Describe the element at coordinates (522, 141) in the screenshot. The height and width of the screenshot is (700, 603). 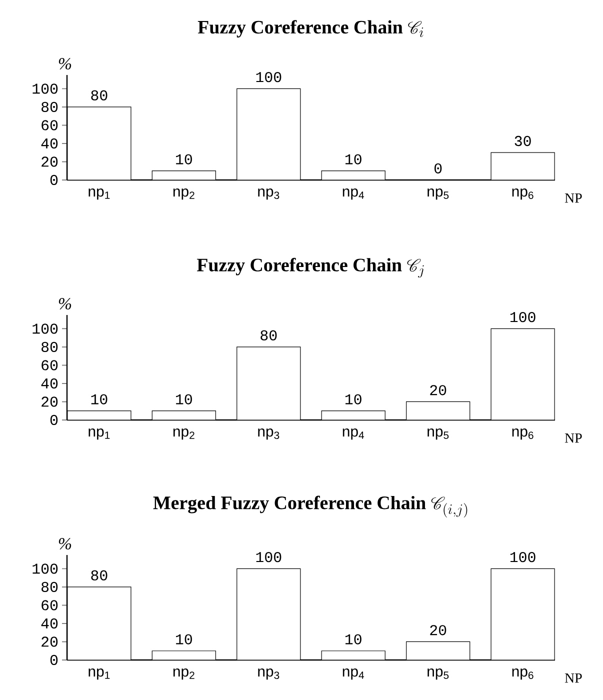
I see `data-label: 30` at that location.